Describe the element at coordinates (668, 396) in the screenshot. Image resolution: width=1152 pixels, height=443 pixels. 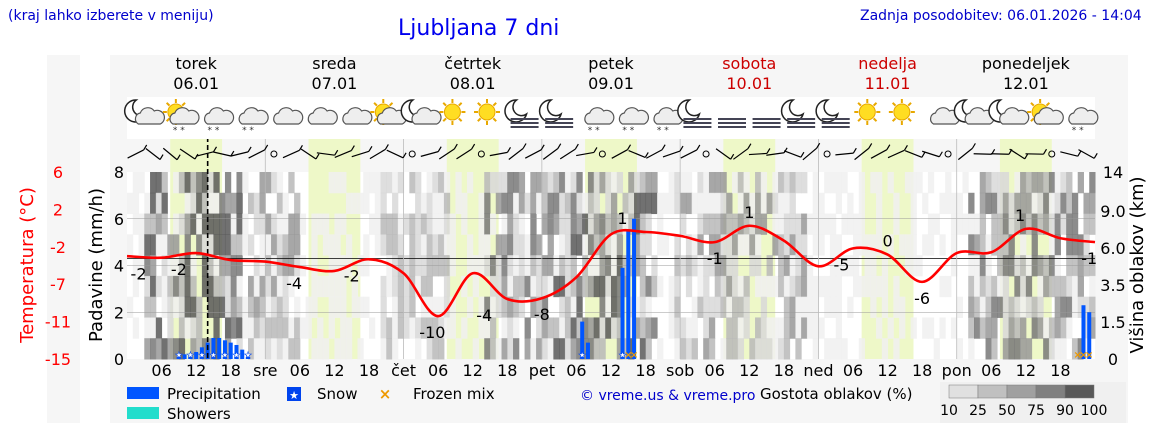
I see `credit-link: © vreme.us & vreme.pro` at that location.